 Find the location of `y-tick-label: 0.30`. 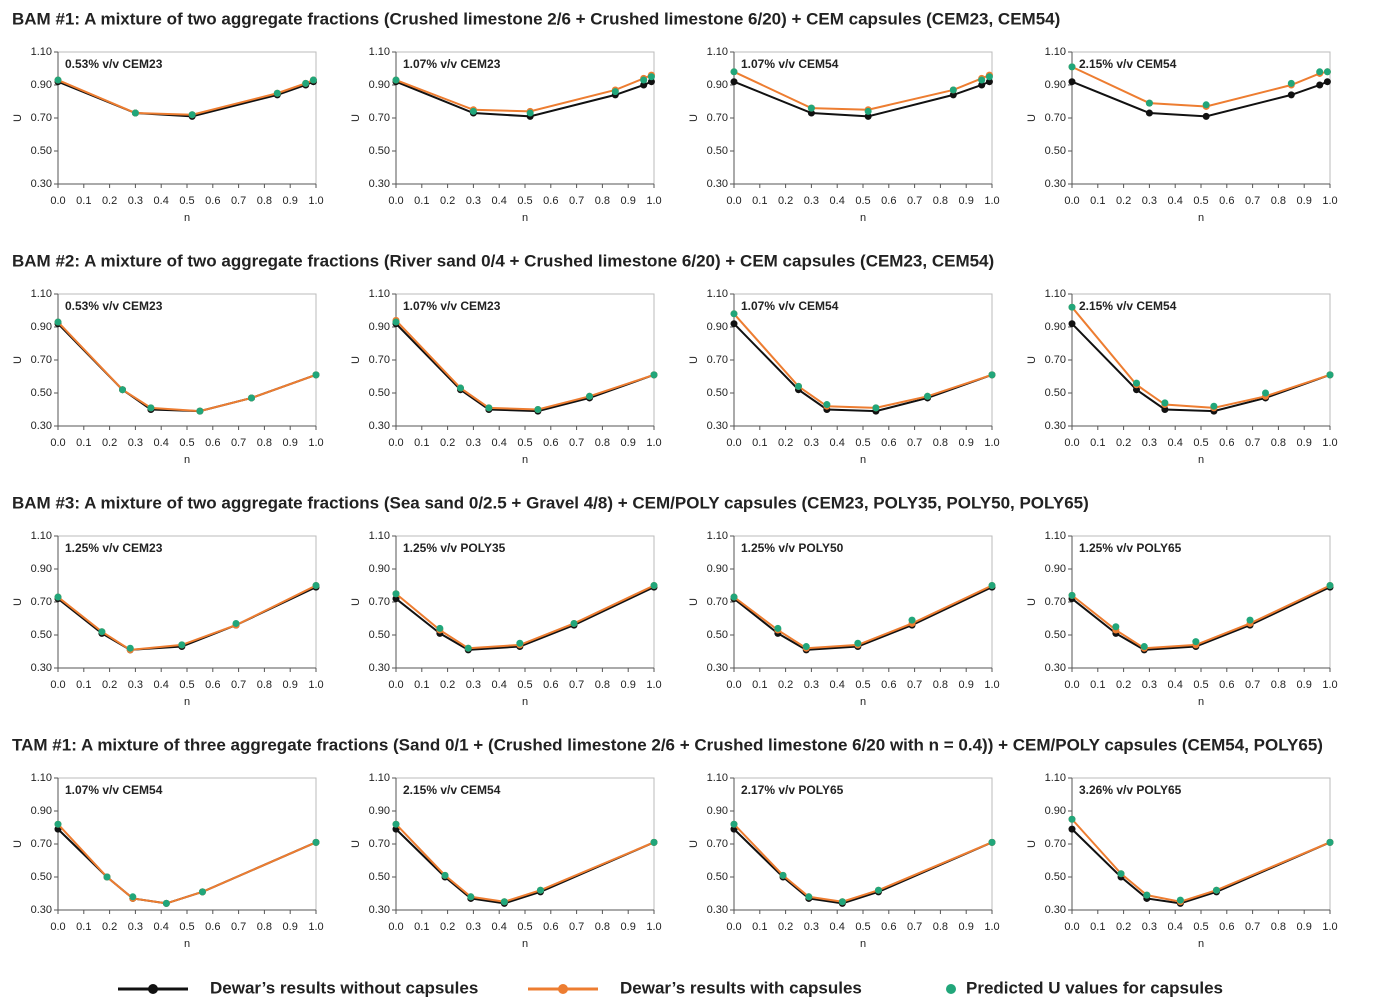

y-tick-label: 0.30 is located at coordinates (379, 910).